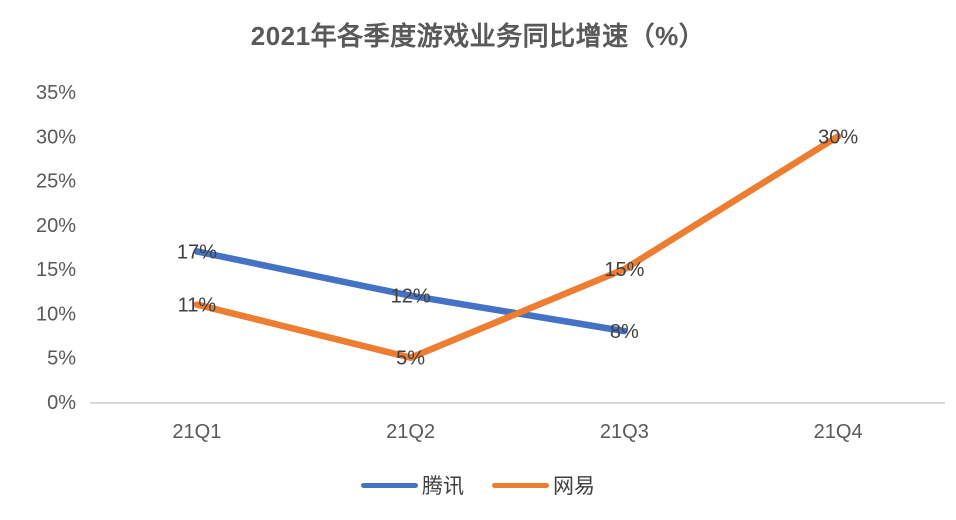 Image resolution: width=956 pixels, height=520 pixels. What do you see at coordinates (56, 182) in the screenshot?
I see `y-tick-label: 25%` at bounding box center [56, 182].